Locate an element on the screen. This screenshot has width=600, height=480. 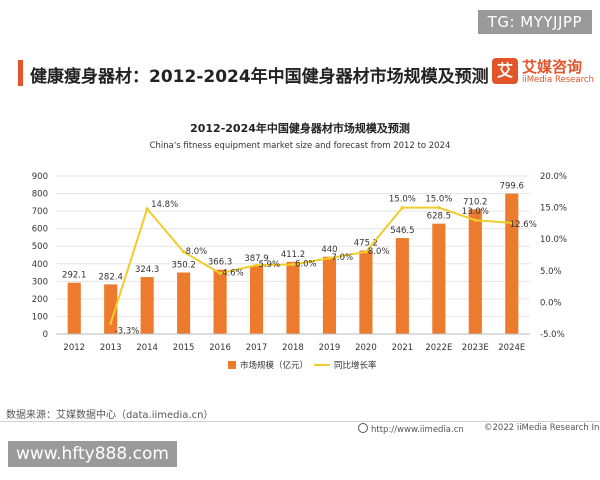
right-tick-label: -5.0% is located at coordinates (552, 335).